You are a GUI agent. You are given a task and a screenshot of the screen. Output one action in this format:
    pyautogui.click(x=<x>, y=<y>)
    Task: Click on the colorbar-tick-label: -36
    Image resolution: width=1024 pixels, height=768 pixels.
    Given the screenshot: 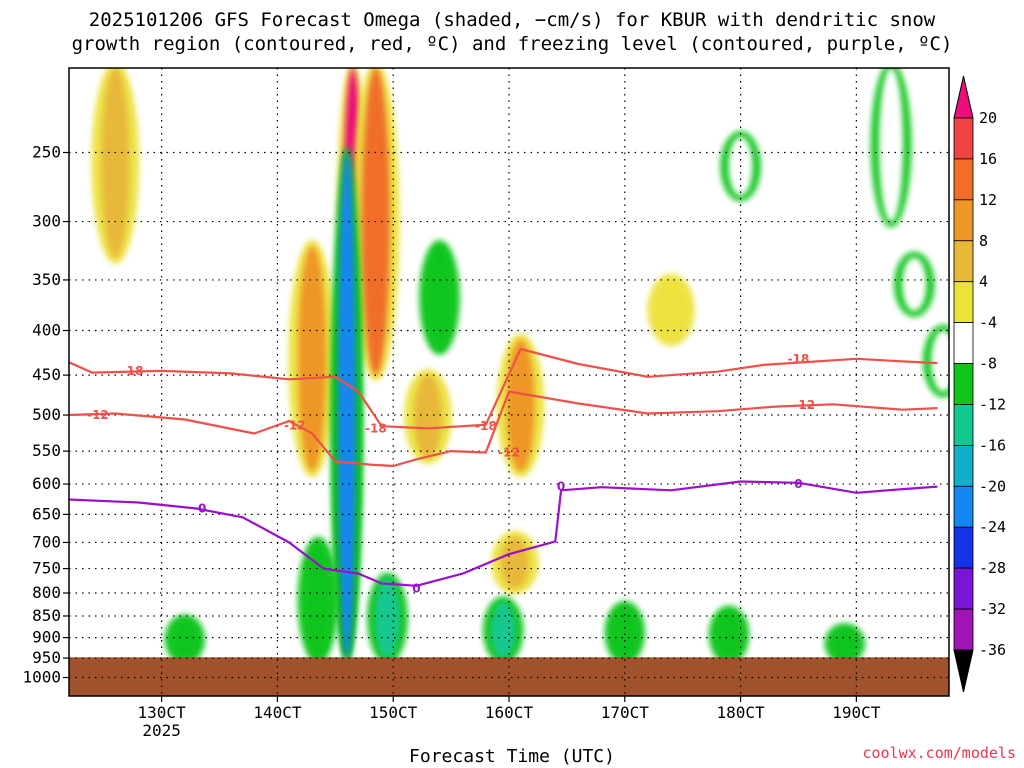 What is the action you would take?
    pyautogui.click(x=992, y=650)
    